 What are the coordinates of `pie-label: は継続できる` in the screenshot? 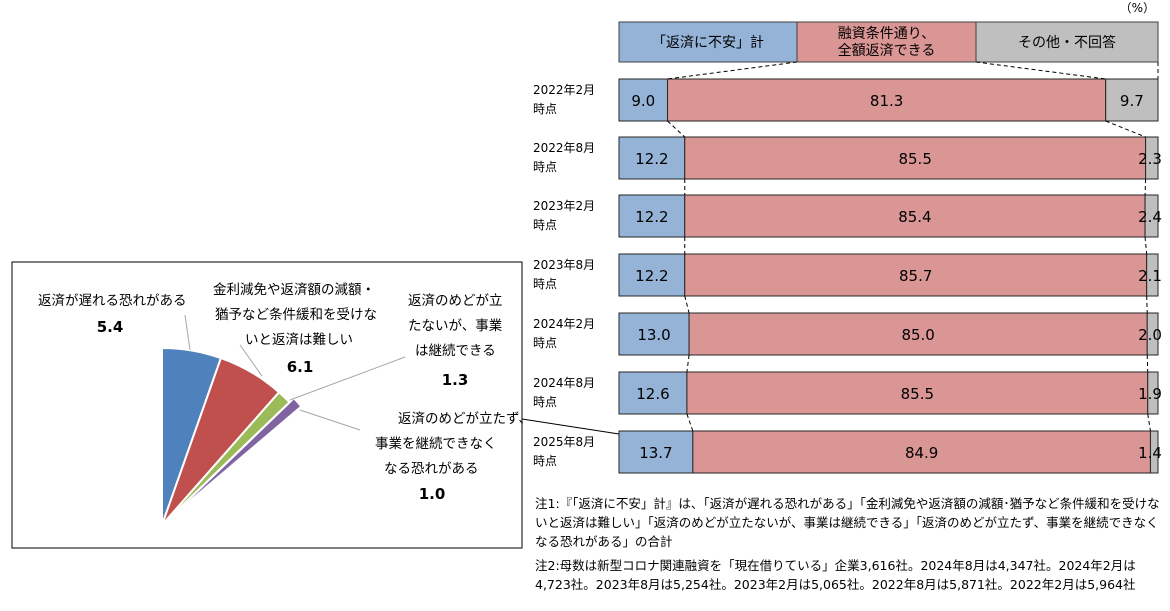 It's located at (455, 351).